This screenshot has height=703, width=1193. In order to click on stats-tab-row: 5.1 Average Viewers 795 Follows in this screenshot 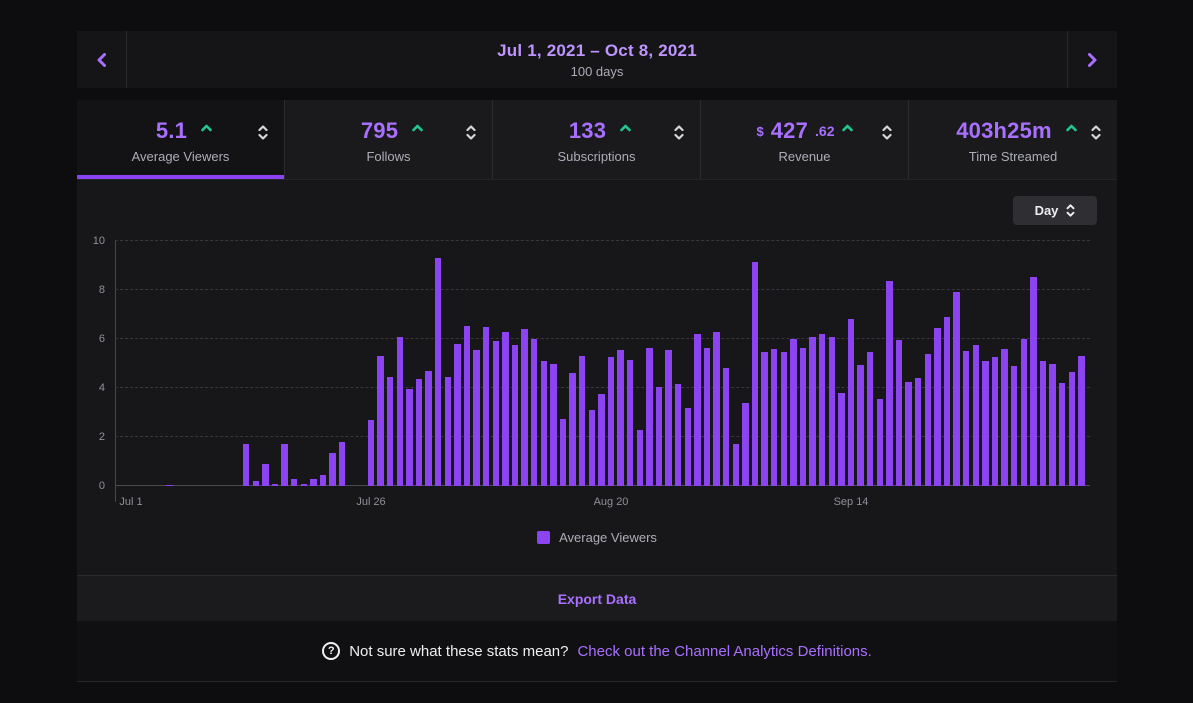, I will do `click(597, 139)`.